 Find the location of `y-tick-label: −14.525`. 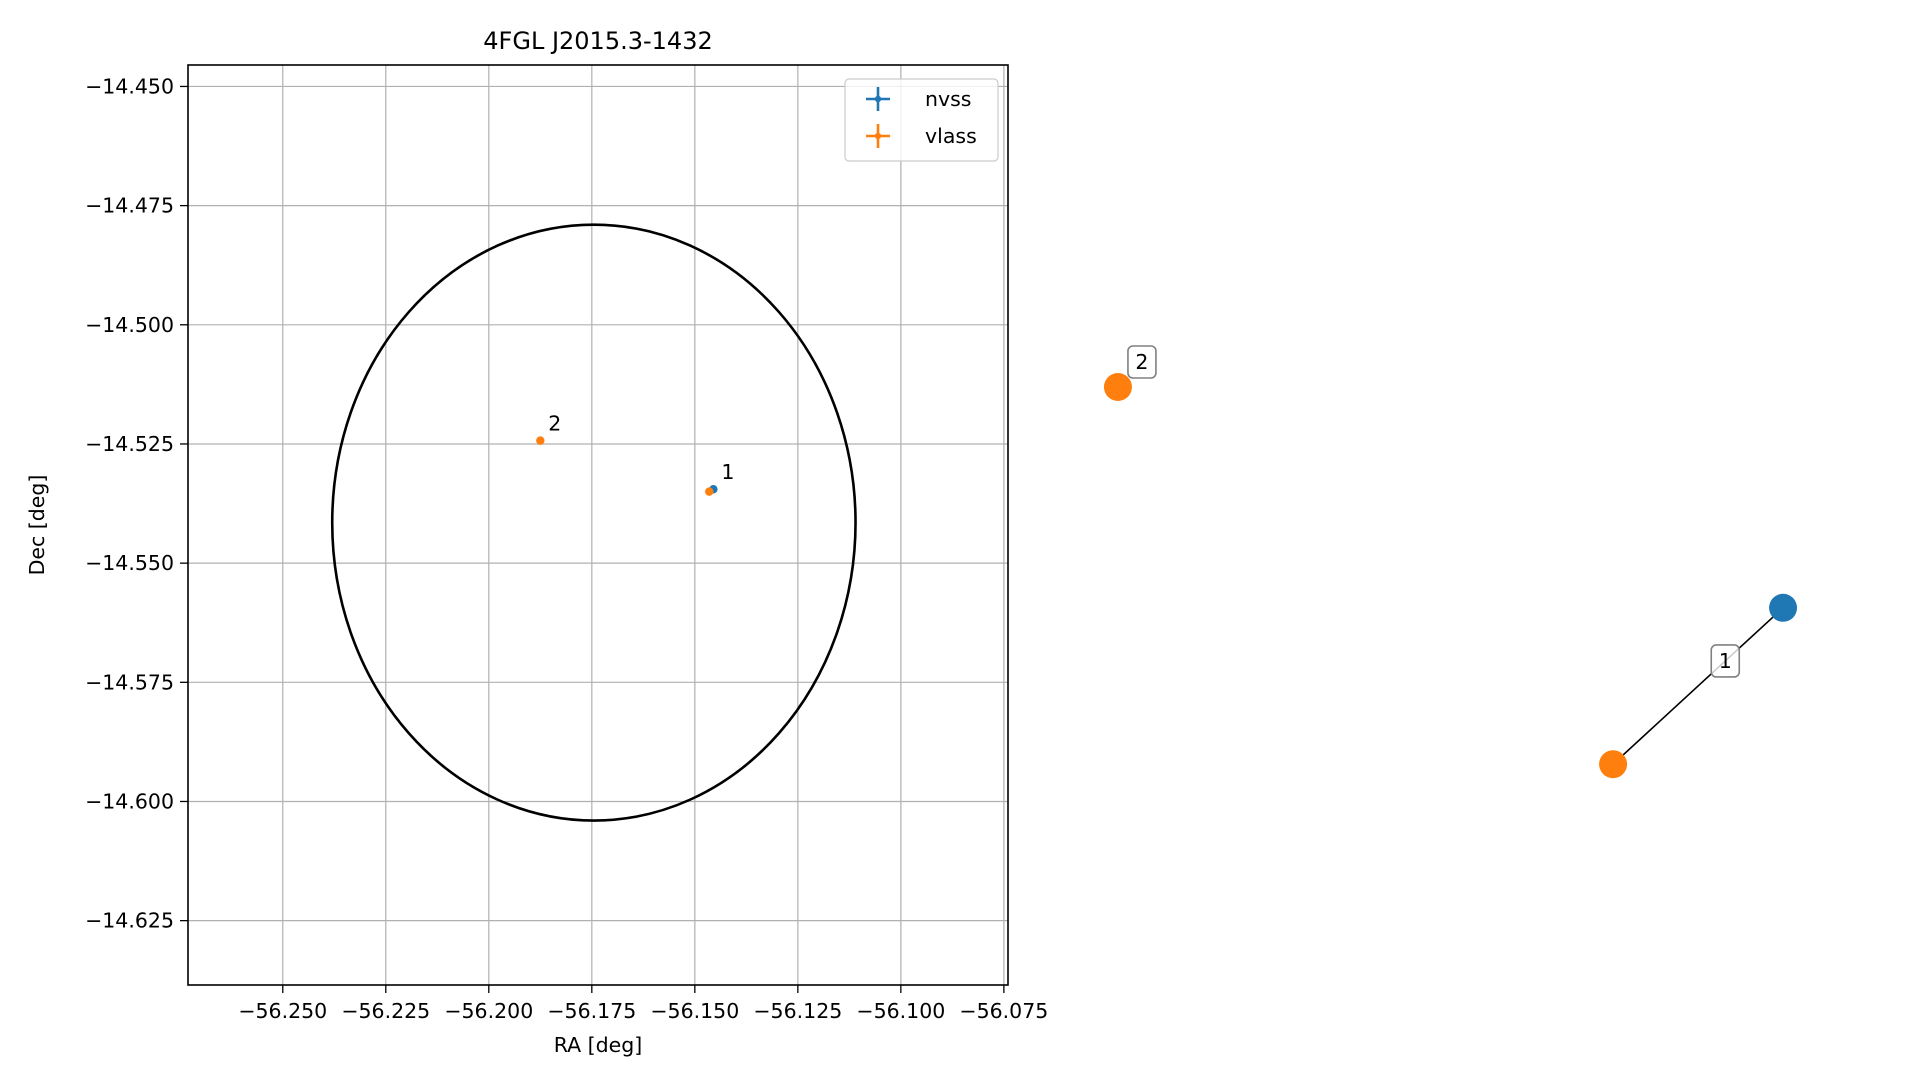

y-tick-label: −14.525 is located at coordinates (129, 444).